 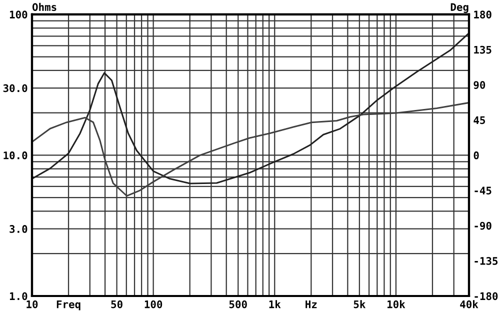 I want to click on y-tick-label: 100, so click(x=19, y=14).